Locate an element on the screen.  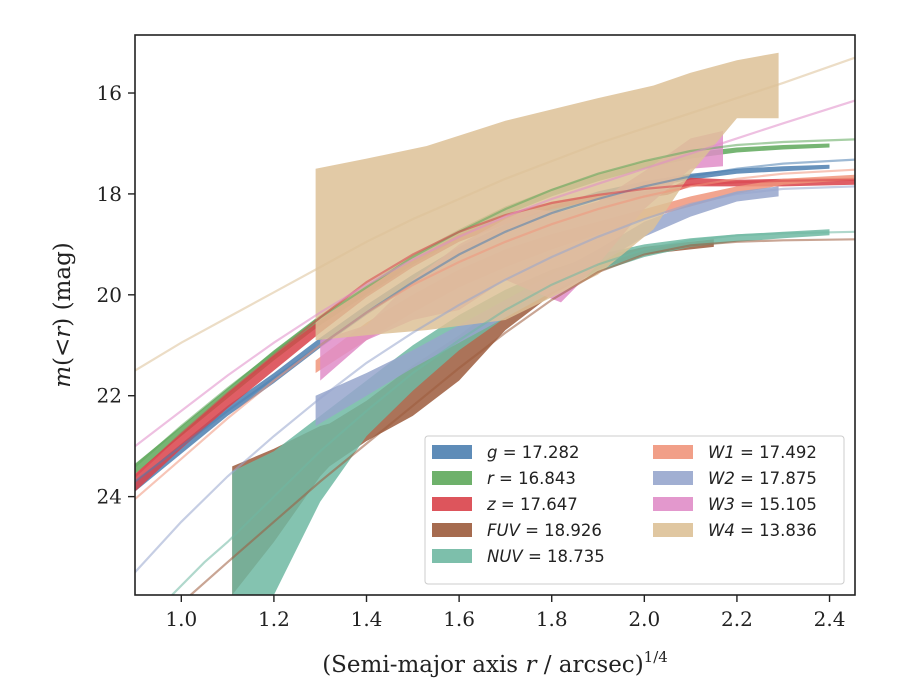
legend-label-nuv: NUV = 18.735 is located at coordinates (546, 556).